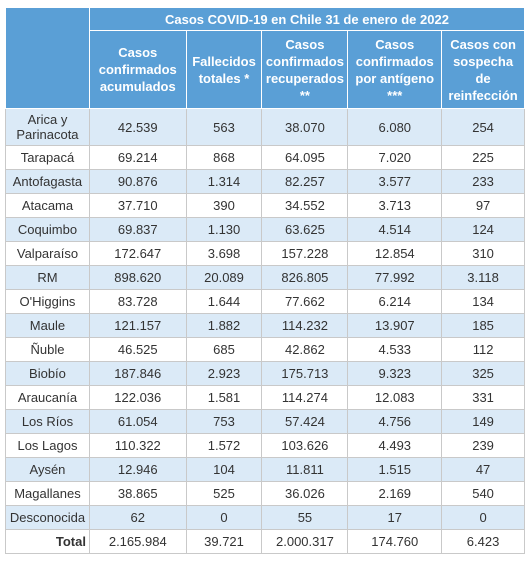  What do you see at coordinates (137, 205) in the screenshot?
I see `value-cell: 37.710` at bounding box center [137, 205].